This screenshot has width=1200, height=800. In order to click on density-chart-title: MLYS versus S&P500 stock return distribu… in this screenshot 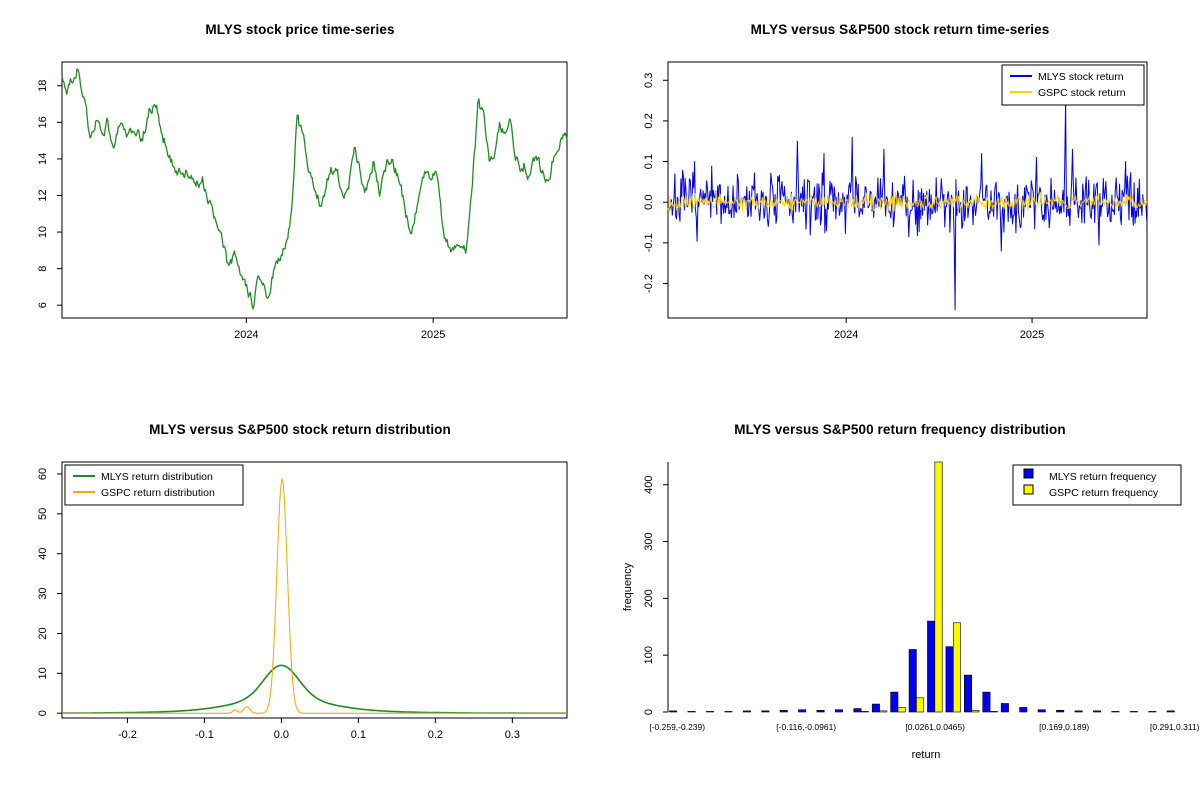, I will do `click(300, 429)`.